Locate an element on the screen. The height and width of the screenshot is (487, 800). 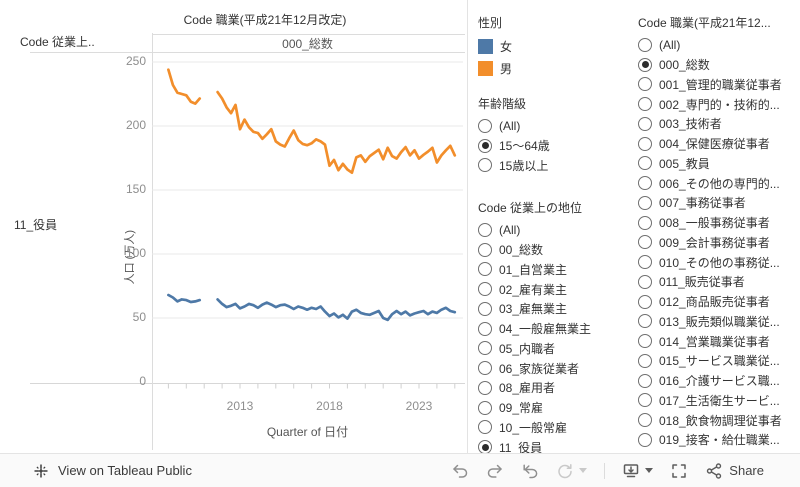
x-axis-tick-label: 2023 is located at coordinates (419, 406).